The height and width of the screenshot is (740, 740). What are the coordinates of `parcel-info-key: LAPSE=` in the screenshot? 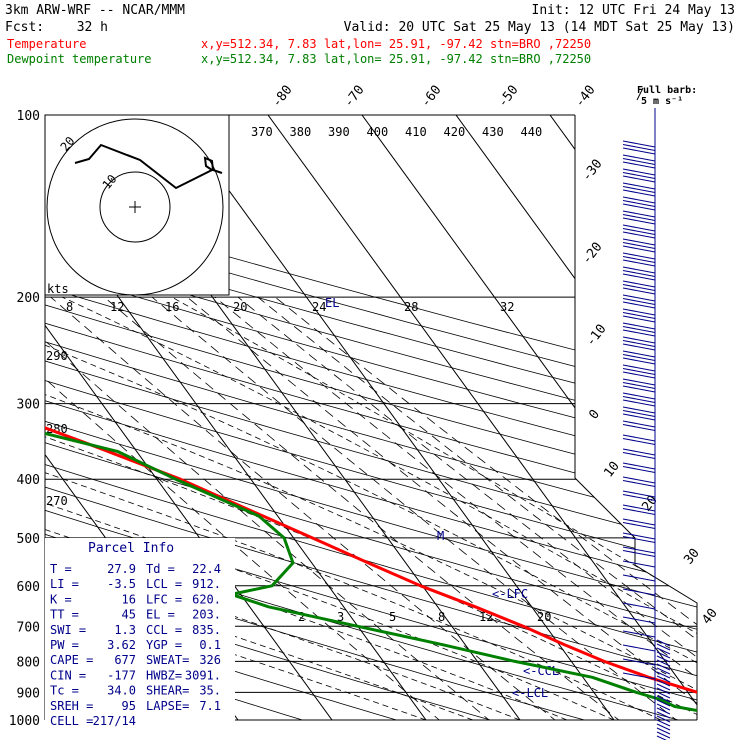 It's located at (167, 706).